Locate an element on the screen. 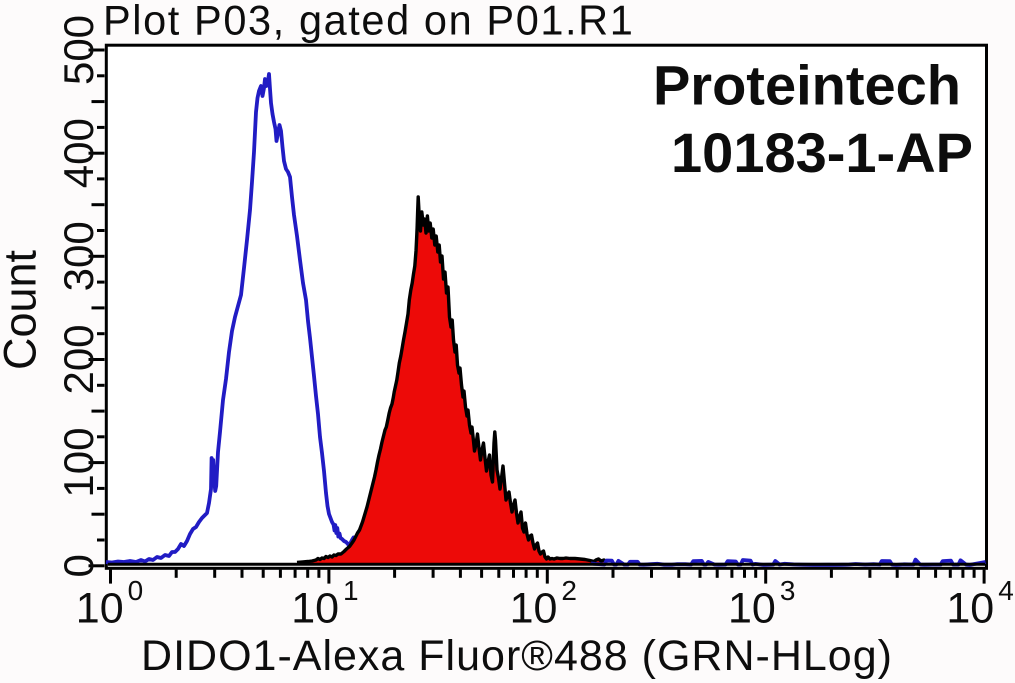 Image resolution: width=1015 pixels, height=683 pixels. svg-text:DIDO1-Alexa Fluor®488 (GRN-HLo: DIDO1-Alexa Fluor®488 (GRN-HLog) is located at coordinates (517, 656).